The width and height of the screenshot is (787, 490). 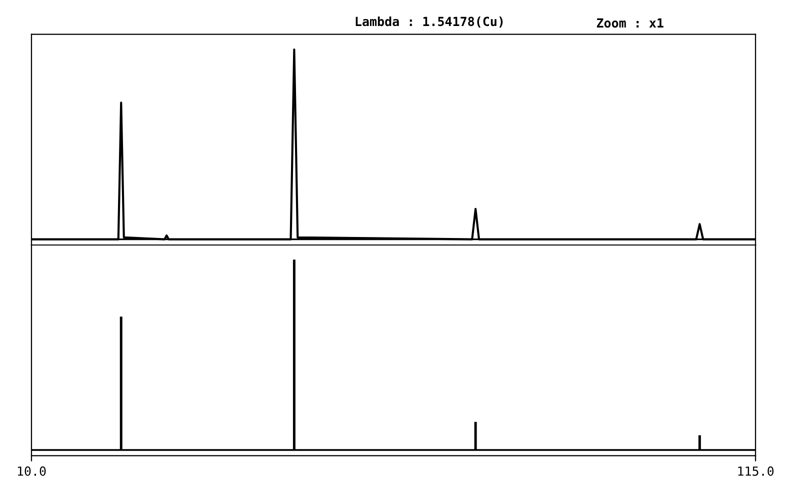 What do you see at coordinates (630, 23) in the screenshot?
I see `chart-subtitle: Zoom : x1` at bounding box center [630, 23].